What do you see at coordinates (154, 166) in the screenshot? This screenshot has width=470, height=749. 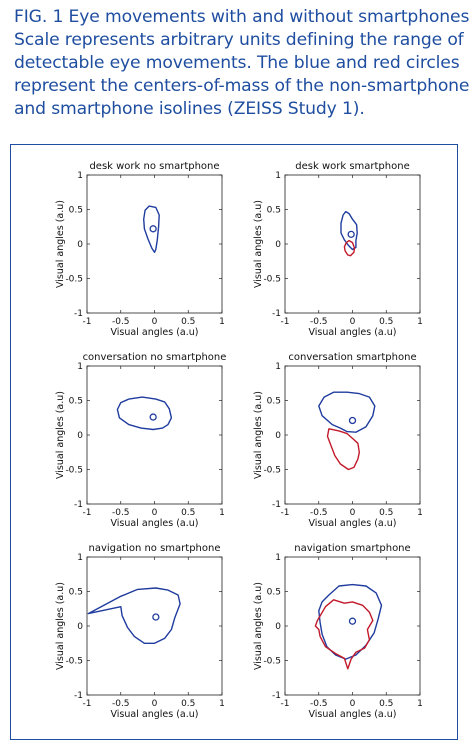 I see `panel-title: desk work no smartphone` at bounding box center [154, 166].